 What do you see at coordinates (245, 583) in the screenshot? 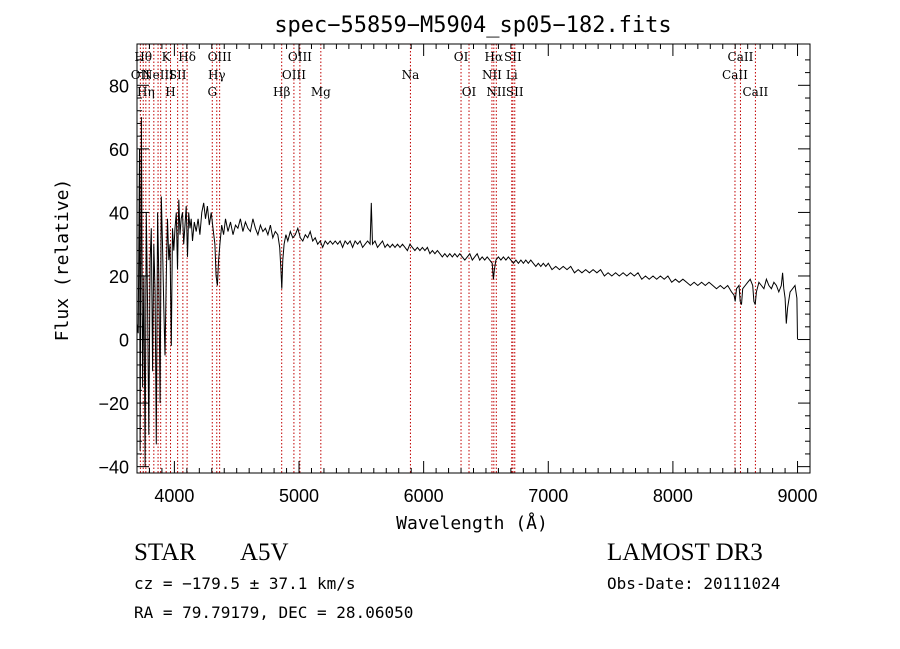
I see `redshift-velocity: cz = −179.5 ± 37.1 km/s` at bounding box center [245, 583].